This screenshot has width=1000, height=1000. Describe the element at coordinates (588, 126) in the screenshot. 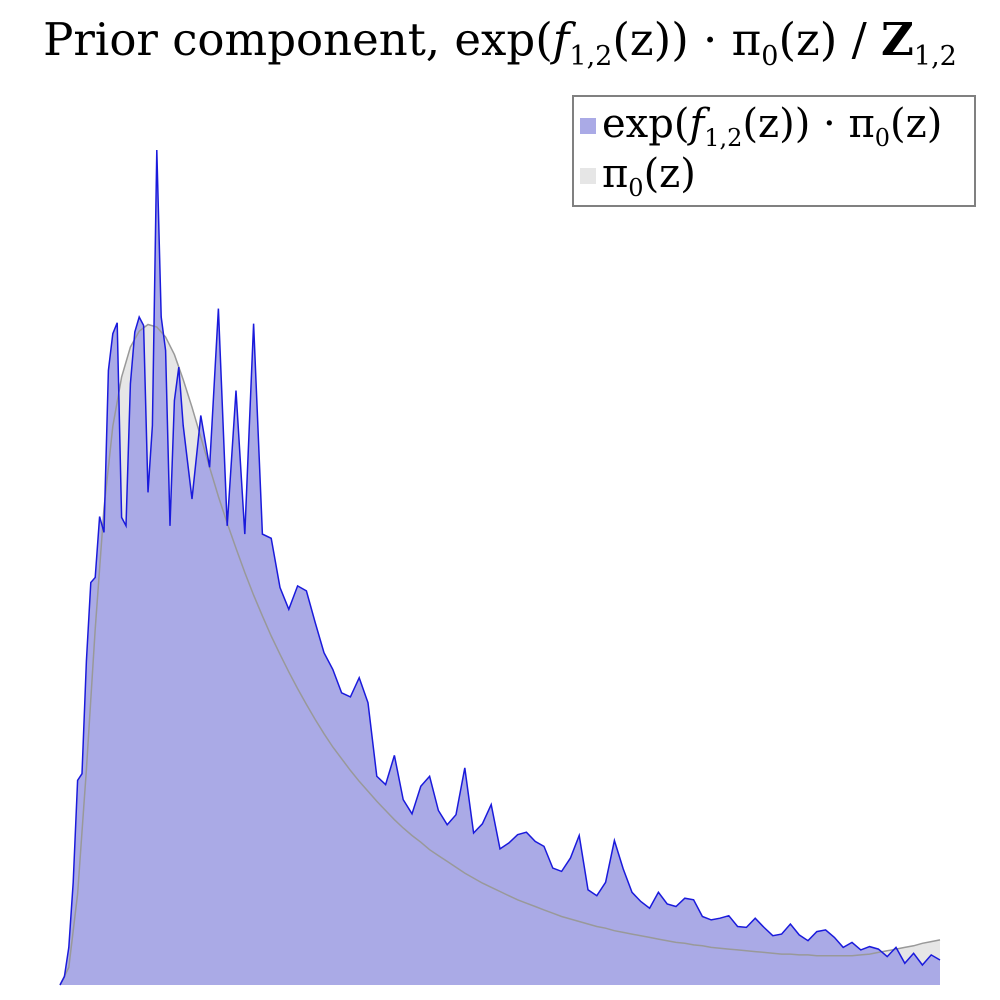

I see `legend-swatch-tilted` at that location.